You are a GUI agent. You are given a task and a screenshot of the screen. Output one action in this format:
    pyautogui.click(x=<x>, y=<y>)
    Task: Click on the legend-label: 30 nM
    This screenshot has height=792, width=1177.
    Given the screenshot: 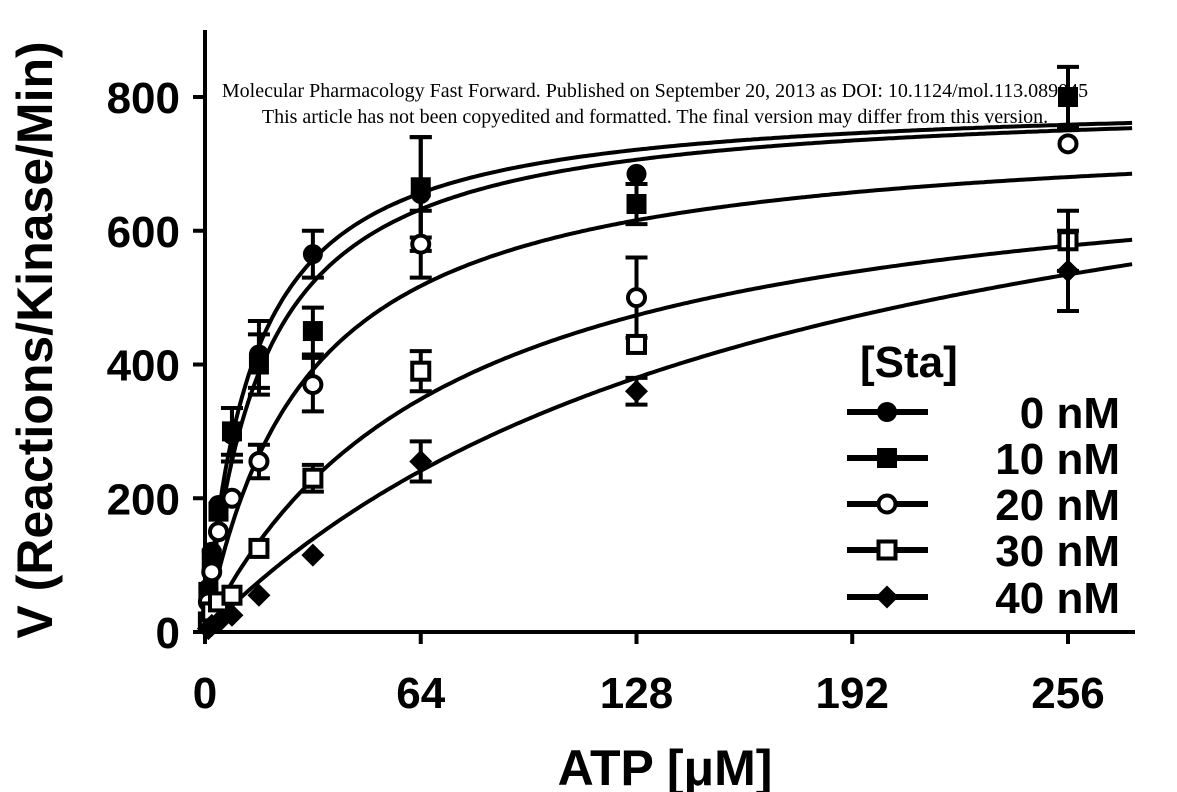 What is the action you would take?
    pyautogui.click(x=1057, y=551)
    